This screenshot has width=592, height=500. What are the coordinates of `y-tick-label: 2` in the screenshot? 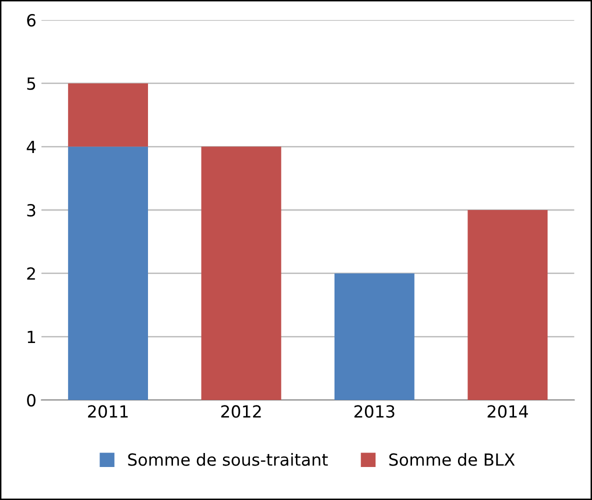 It's located at (31, 273).